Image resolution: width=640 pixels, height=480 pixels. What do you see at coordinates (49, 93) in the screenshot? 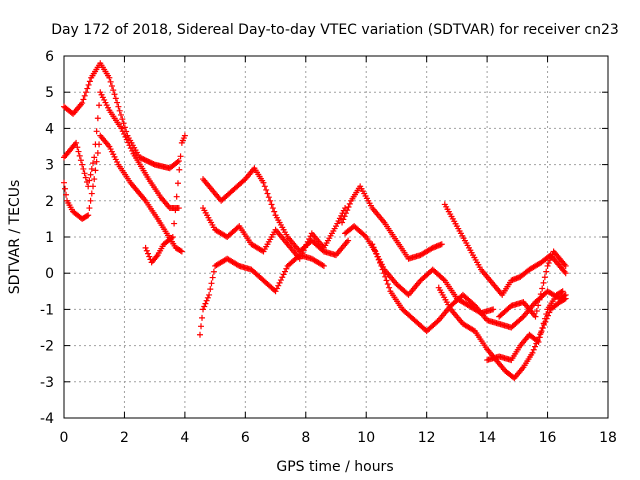
I see `y-tick-label: 5` at bounding box center [49, 93].